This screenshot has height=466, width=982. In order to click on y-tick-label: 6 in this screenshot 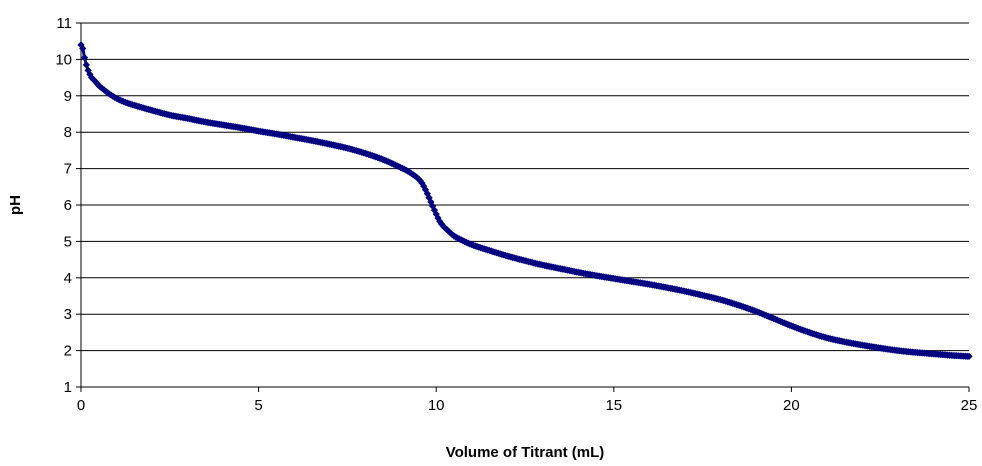, I will do `click(68, 205)`.